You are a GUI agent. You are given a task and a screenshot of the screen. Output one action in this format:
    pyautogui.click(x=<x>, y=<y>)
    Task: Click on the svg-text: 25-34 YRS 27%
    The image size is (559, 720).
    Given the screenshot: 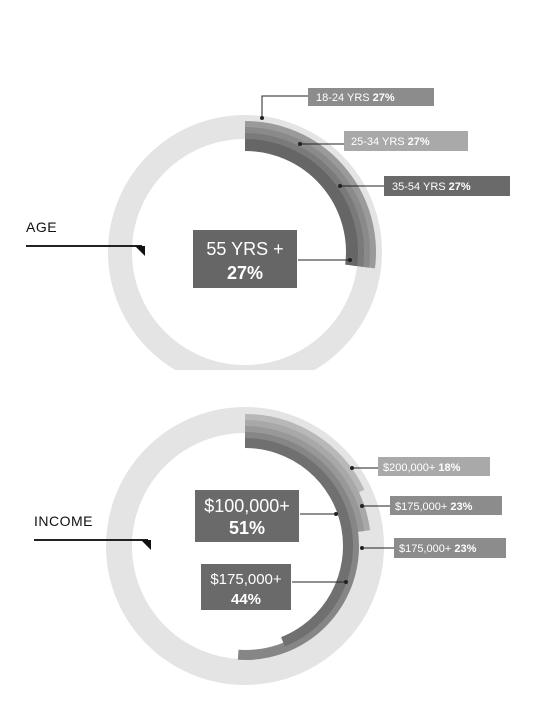 What is the action you would take?
    pyautogui.click(x=390, y=142)
    